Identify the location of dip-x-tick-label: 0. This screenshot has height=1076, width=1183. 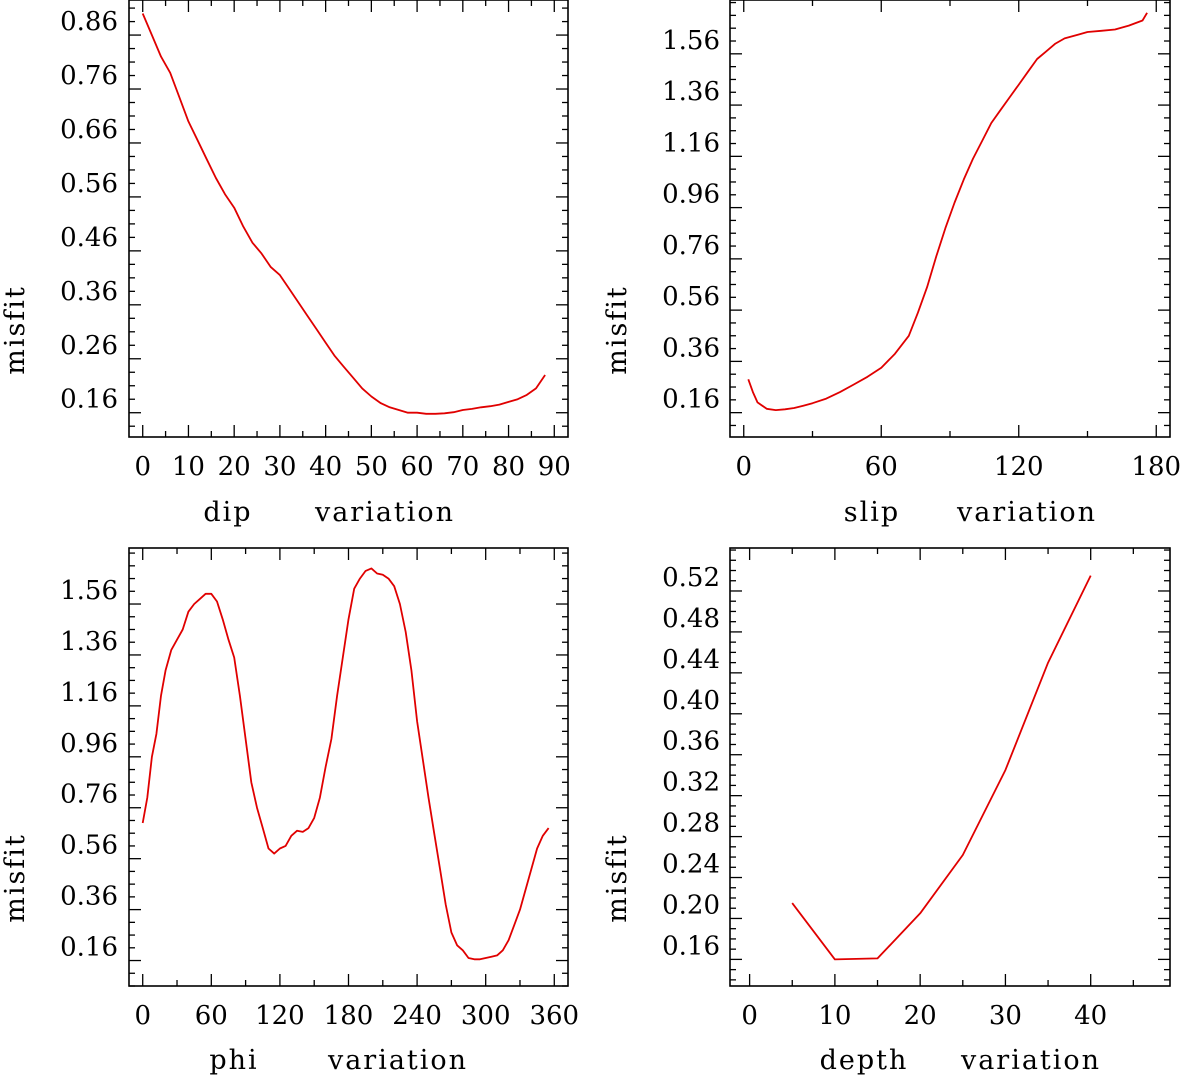
(142, 467).